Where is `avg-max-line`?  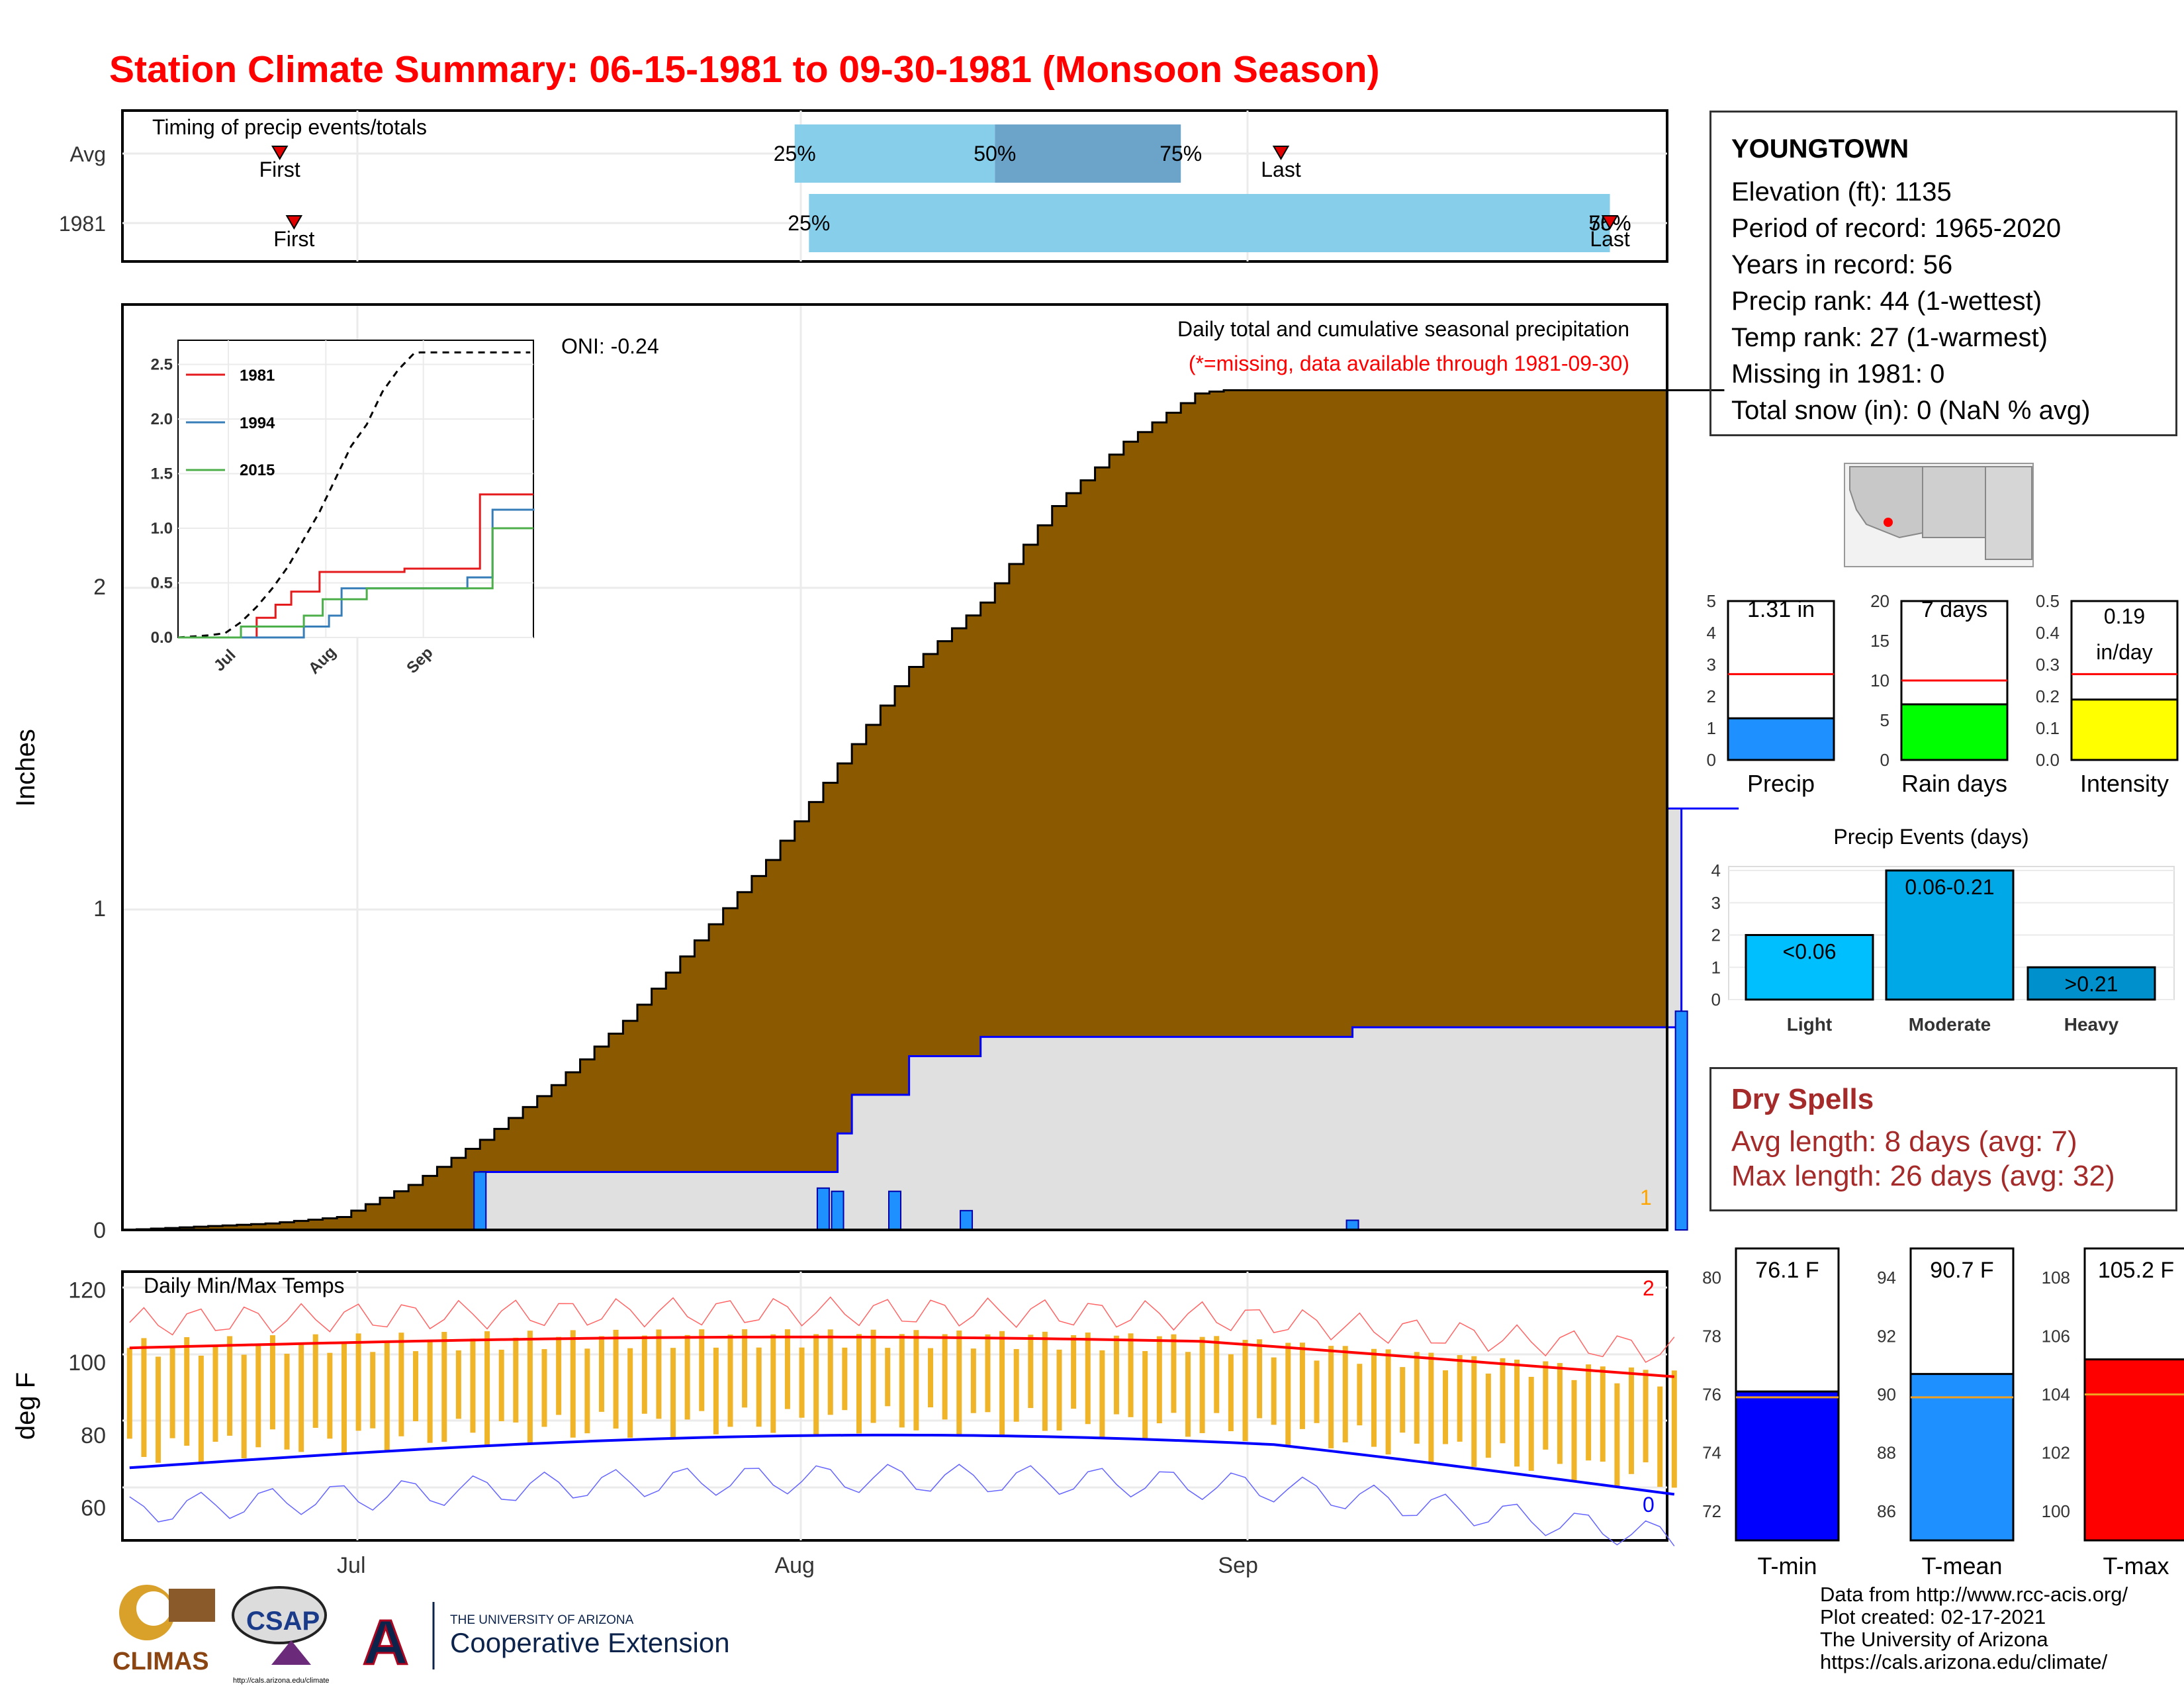 avg-max-line is located at coordinates (901, 1356).